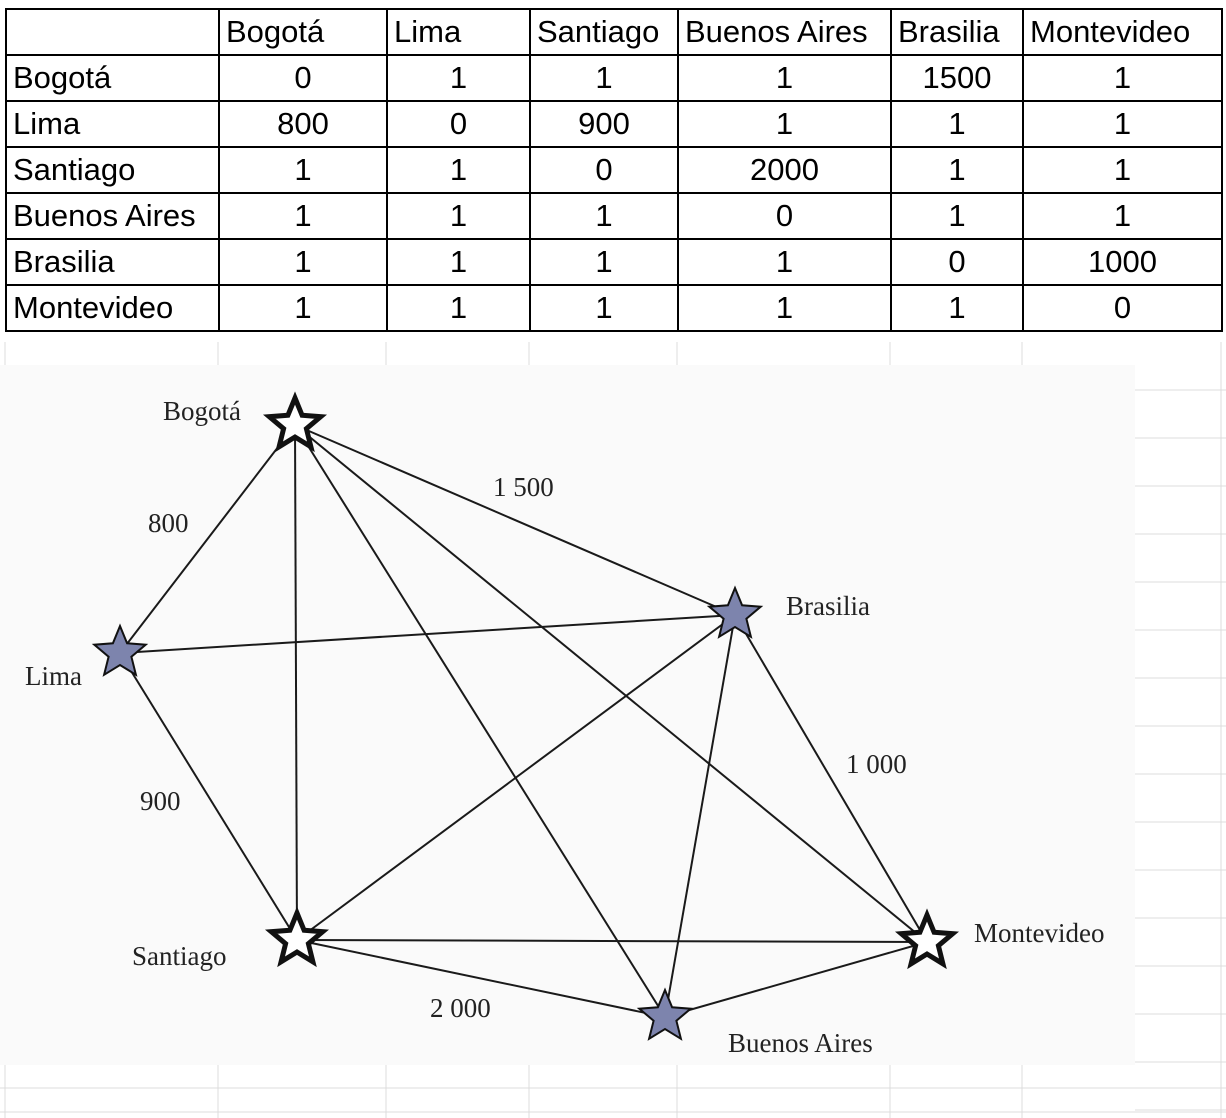 The width and height of the screenshot is (1226, 1118). Describe the element at coordinates (427, 634) in the screenshot. I see `edge-lima-brasilia` at that location.